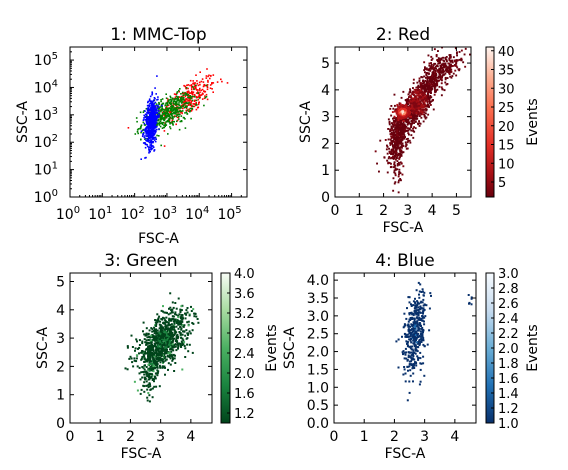  What do you see at coordinates (141, 348) in the screenshot?
I see `panel-3-frame` at bounding box center [141, 348].